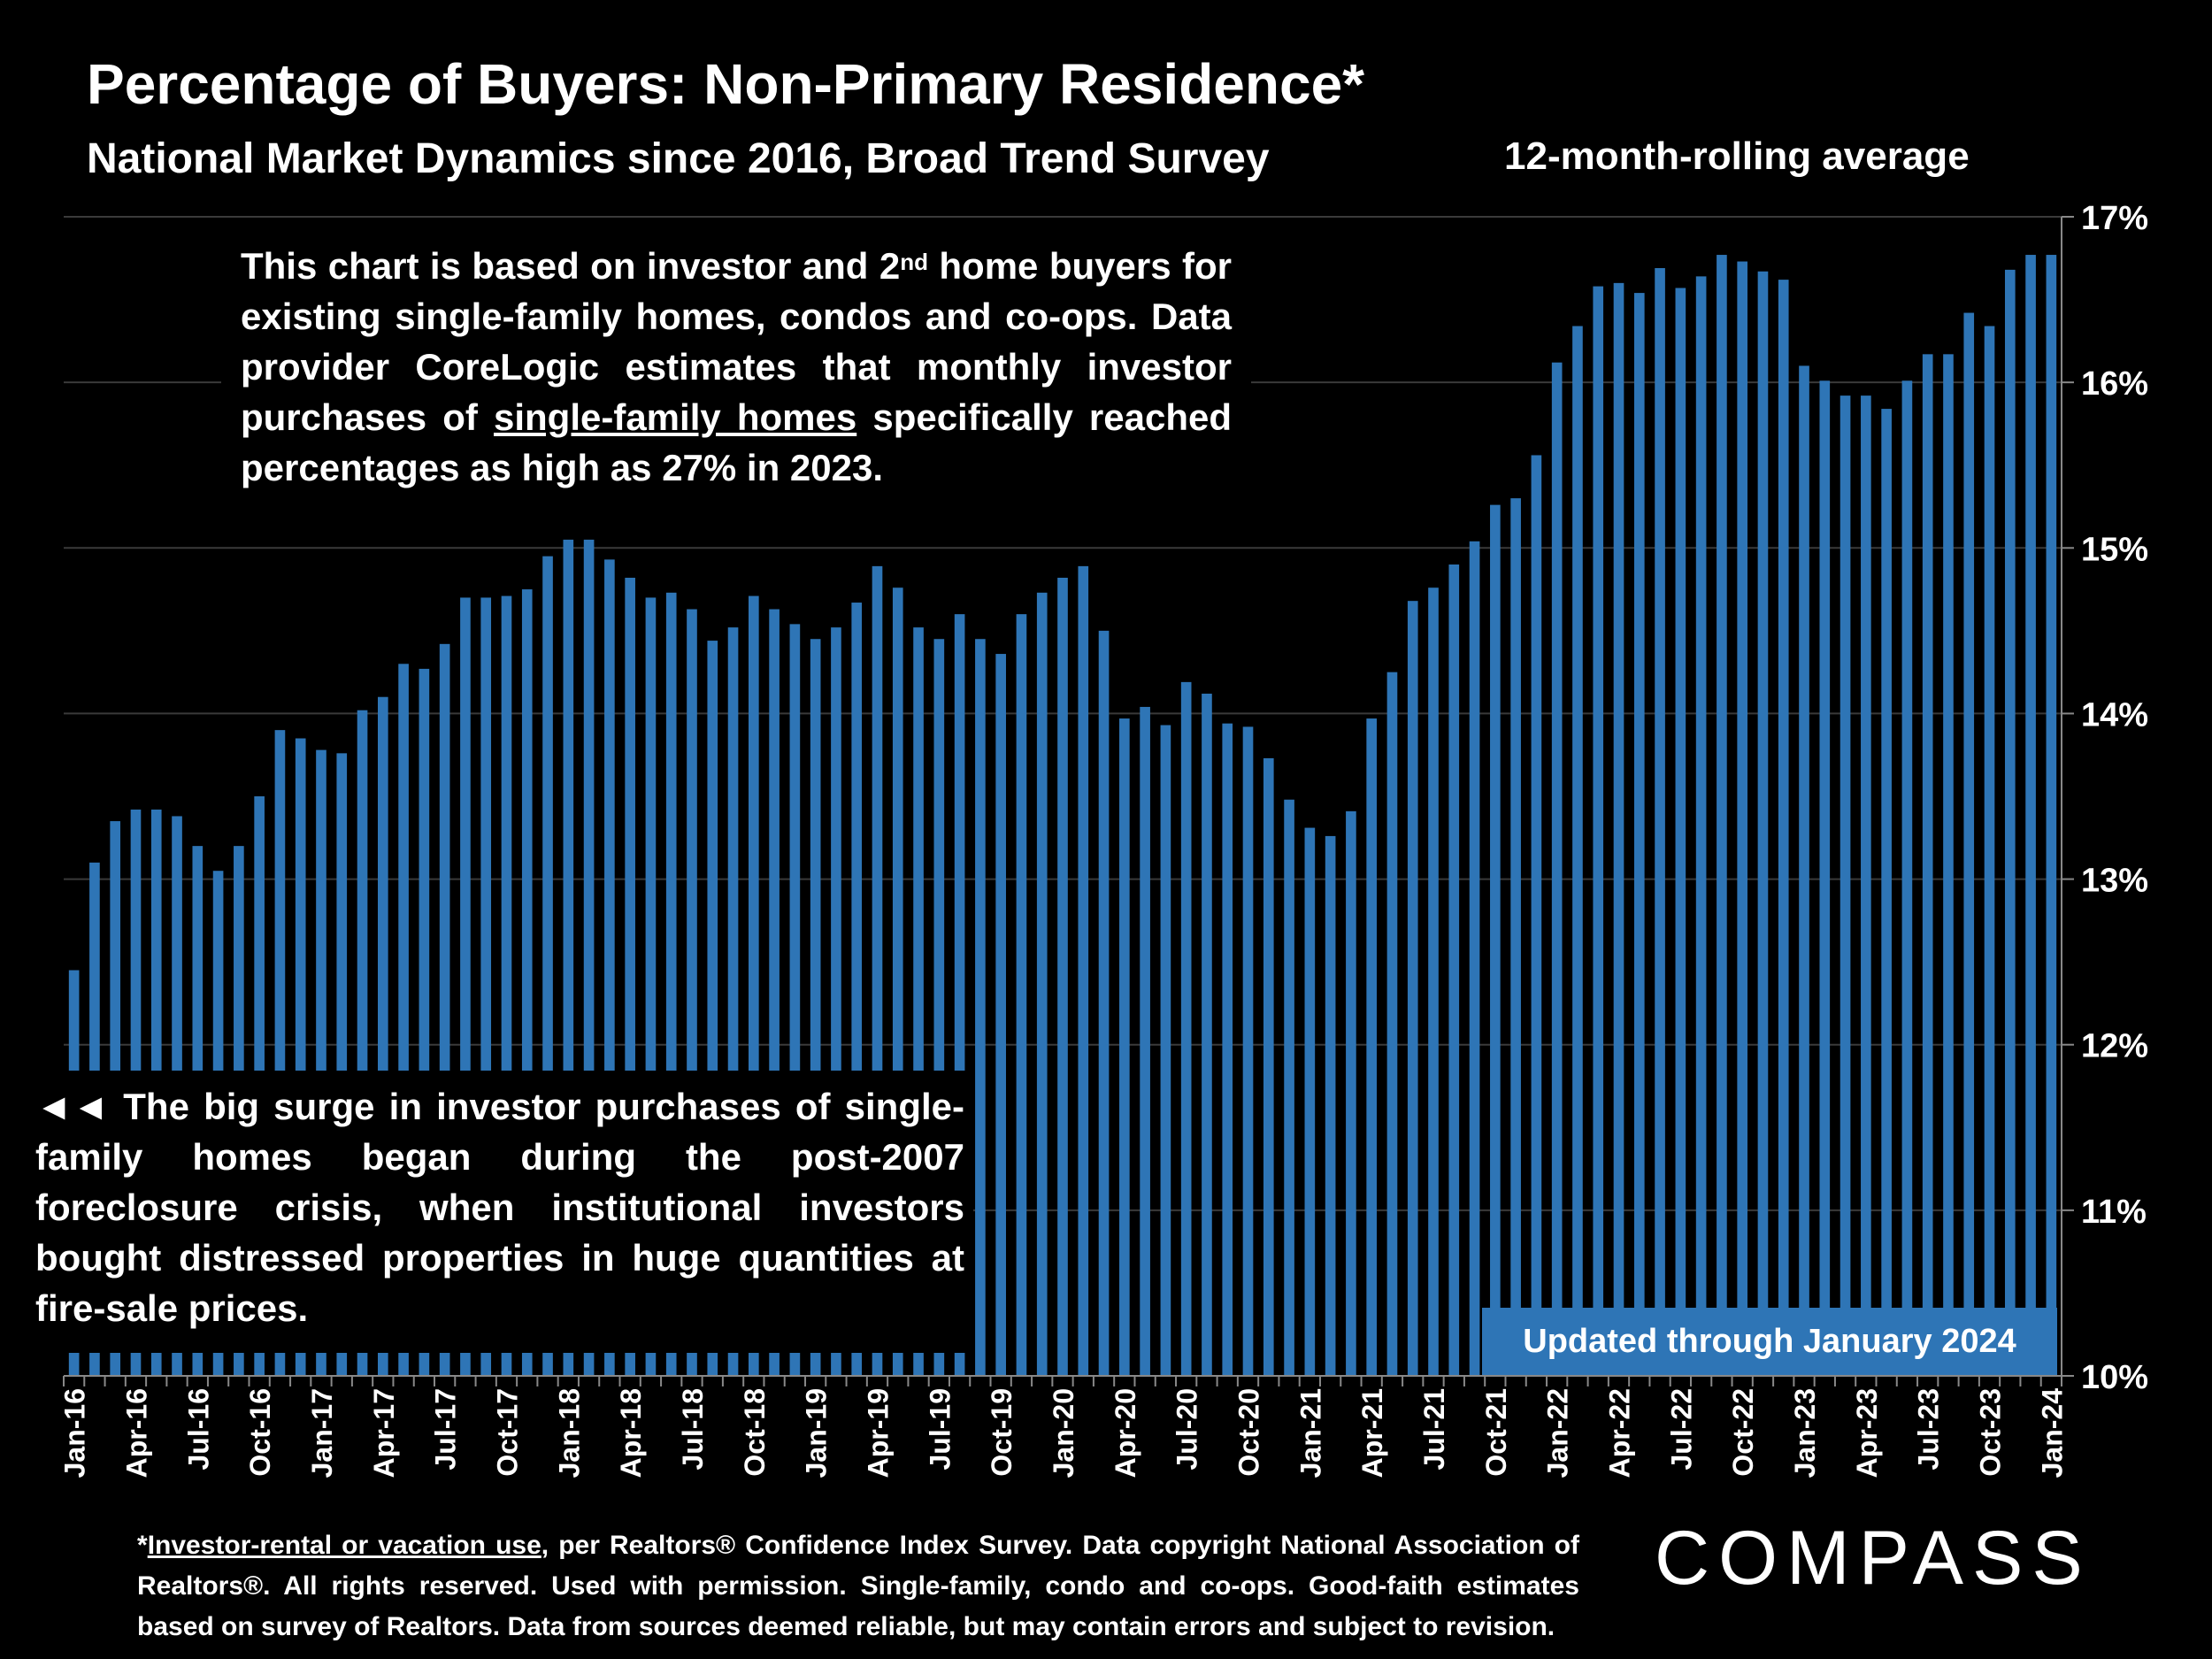  What do you see at coordinates (2115, 1046) in the screenshot?
I see `y-tick-label: 12%` at bounding box center [2115, 1046].